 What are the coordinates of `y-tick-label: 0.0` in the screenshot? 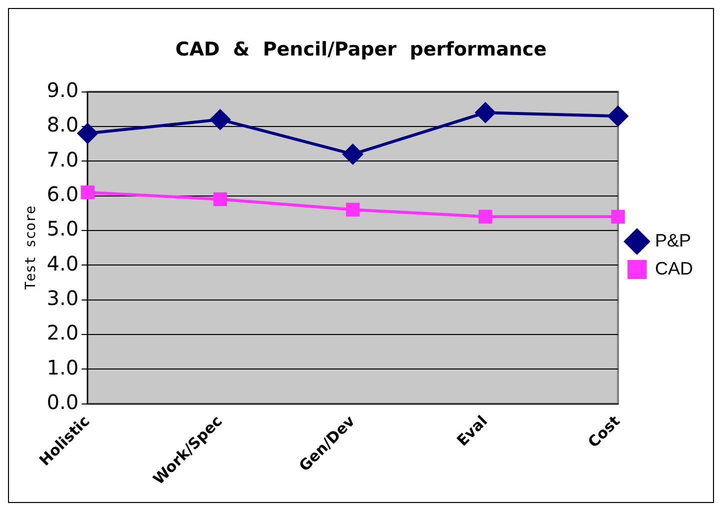 It's located at (62, 402).